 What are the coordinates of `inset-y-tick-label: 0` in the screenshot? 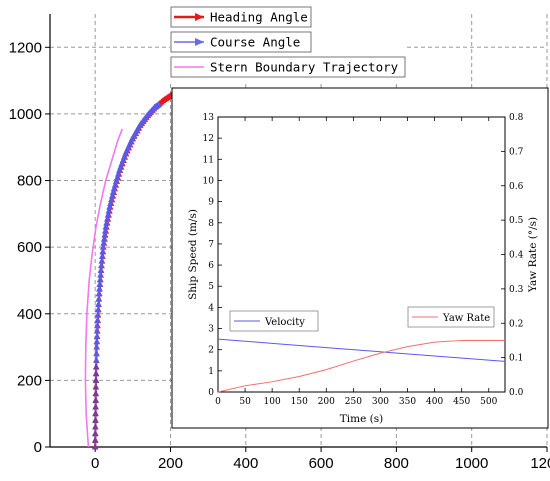 It's located at (211, 393).